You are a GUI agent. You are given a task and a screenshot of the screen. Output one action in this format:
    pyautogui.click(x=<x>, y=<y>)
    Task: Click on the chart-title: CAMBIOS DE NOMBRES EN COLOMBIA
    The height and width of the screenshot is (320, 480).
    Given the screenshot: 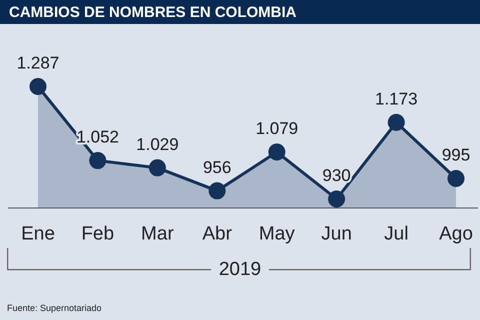 What is the action you would take?
    pyautogui.click(x=240, y=12)
    